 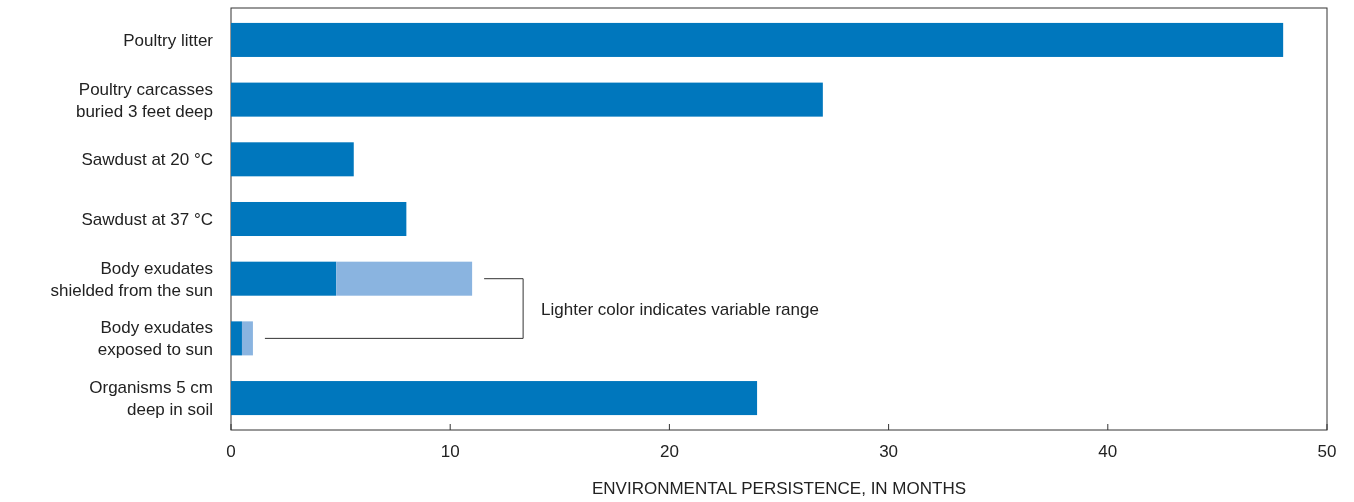 What do you see at coordinates (147, 219) in the screenshot?
I see `y-tick-label: Sawdust at 37 °C` at bounding box center [147, 219].